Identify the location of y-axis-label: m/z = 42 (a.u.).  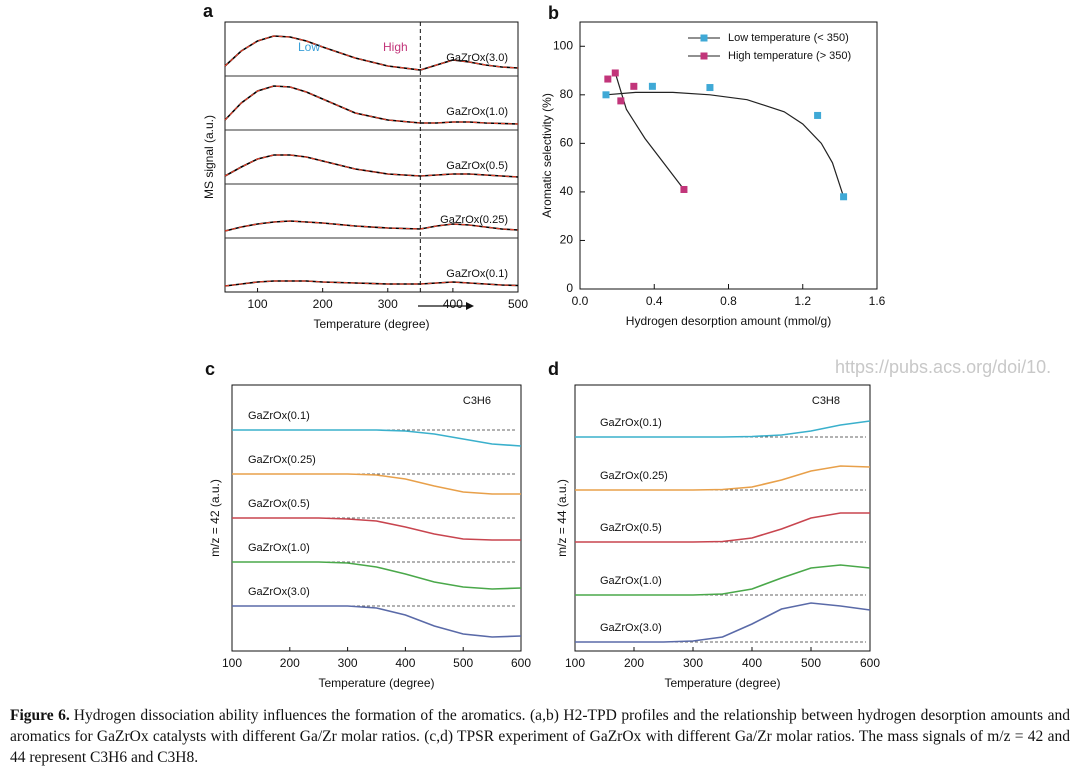
(215, 518).